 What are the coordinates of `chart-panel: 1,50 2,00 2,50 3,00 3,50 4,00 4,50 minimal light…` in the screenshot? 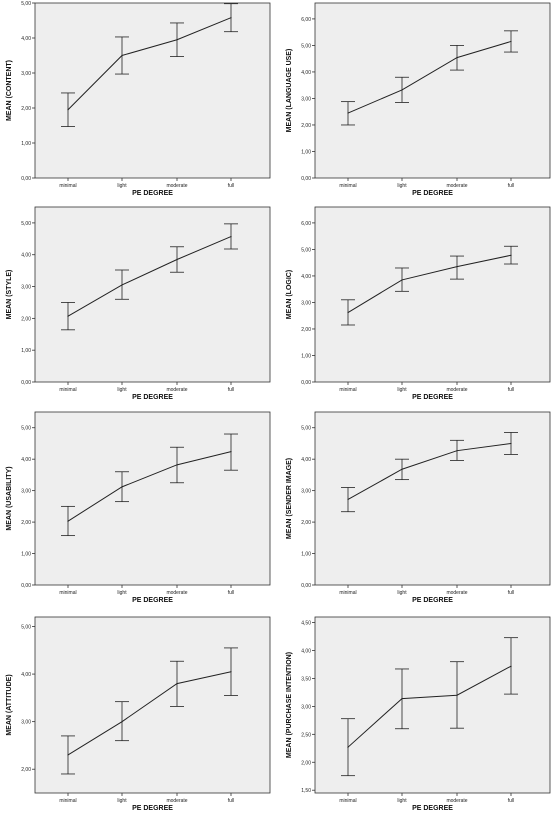 It's located at (418, 714).